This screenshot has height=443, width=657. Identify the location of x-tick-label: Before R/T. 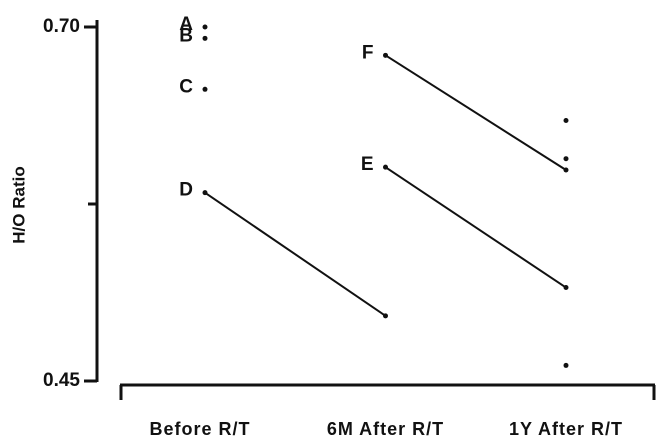
(199, 429).